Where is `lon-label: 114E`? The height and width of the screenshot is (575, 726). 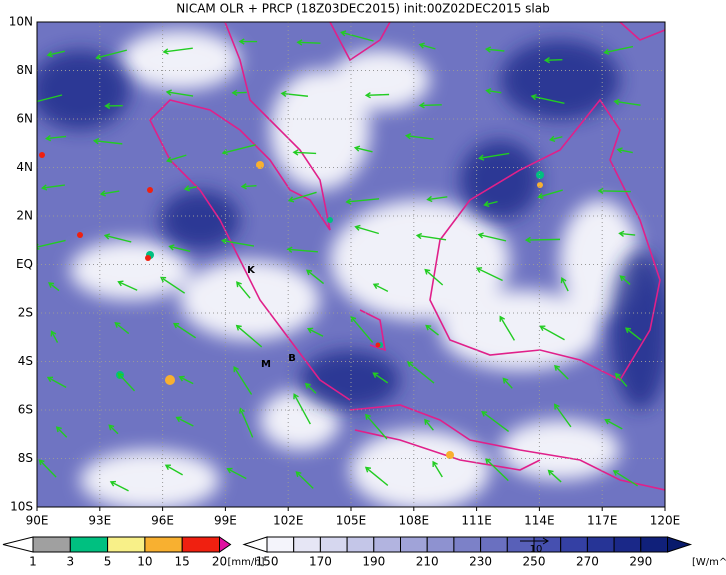 lon-label: 114E is located at coordinates (539, 521).